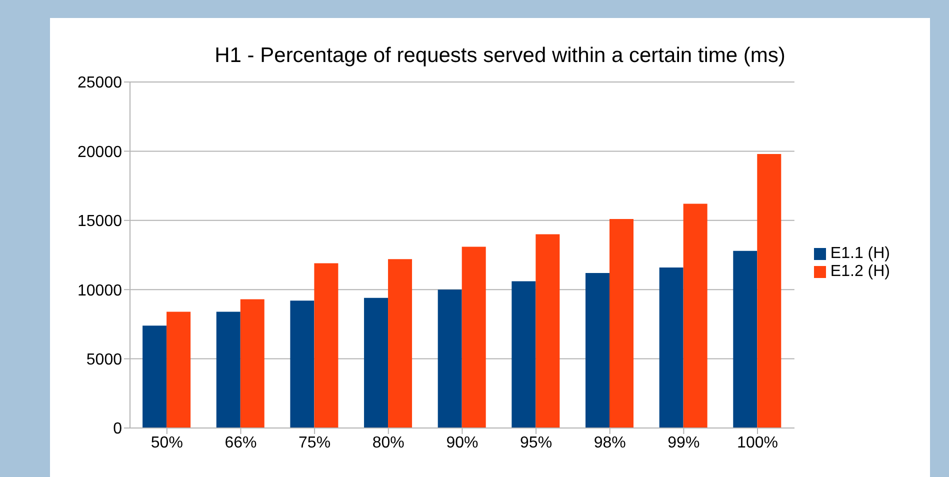 The width and height of the screenshot is (949, 477). What do you see at coordinates (100, 152) in the screenshot?
I see `y-tick-label: 20000` at bounding box center [100, 152].